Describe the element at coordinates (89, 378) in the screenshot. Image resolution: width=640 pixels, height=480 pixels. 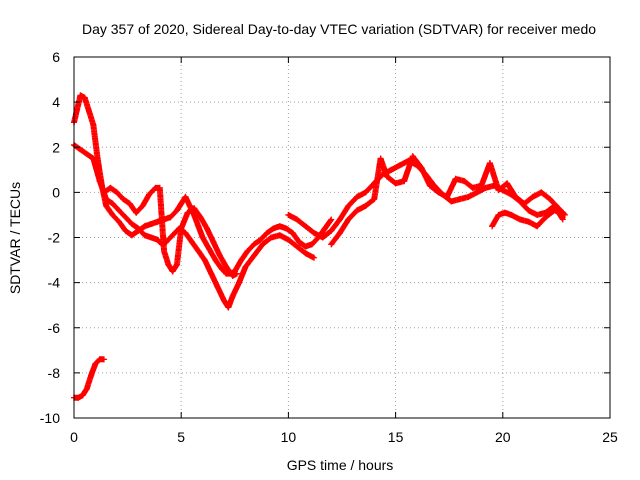
I see `series-arc-g` at that location.